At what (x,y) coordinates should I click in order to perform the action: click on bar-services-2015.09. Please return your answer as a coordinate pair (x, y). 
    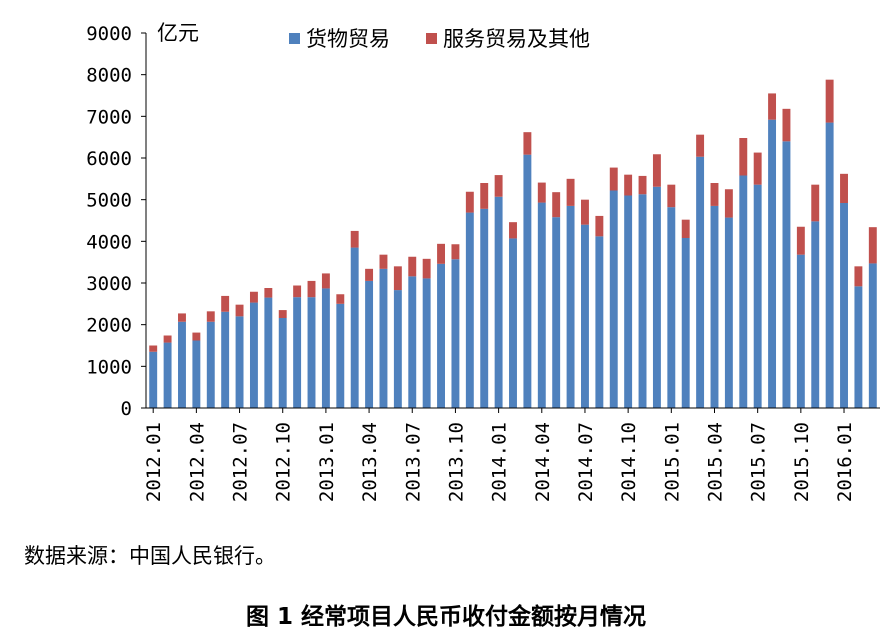
    Looking at the image, I should click on (786, 125).